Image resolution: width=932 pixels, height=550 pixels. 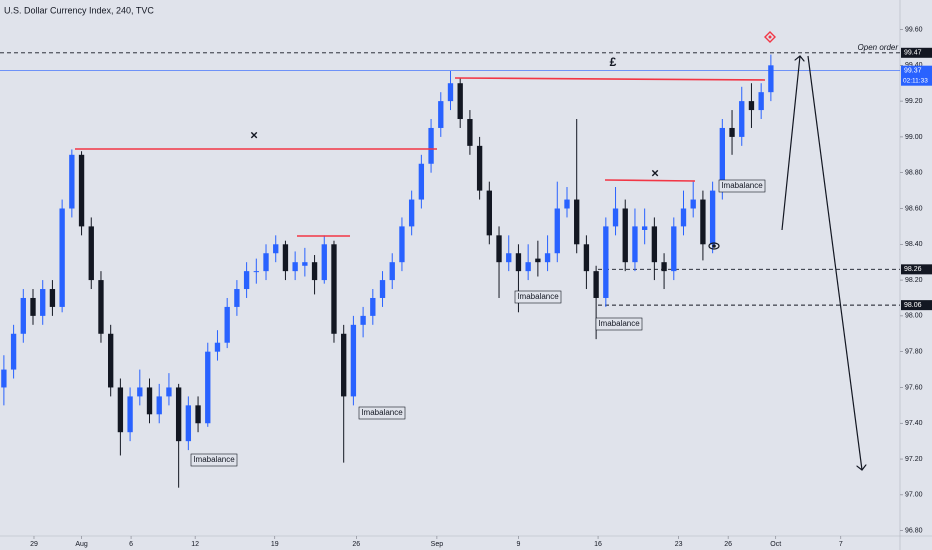 I want to click on x-tick-label: 9, so click(x=518, y=544).